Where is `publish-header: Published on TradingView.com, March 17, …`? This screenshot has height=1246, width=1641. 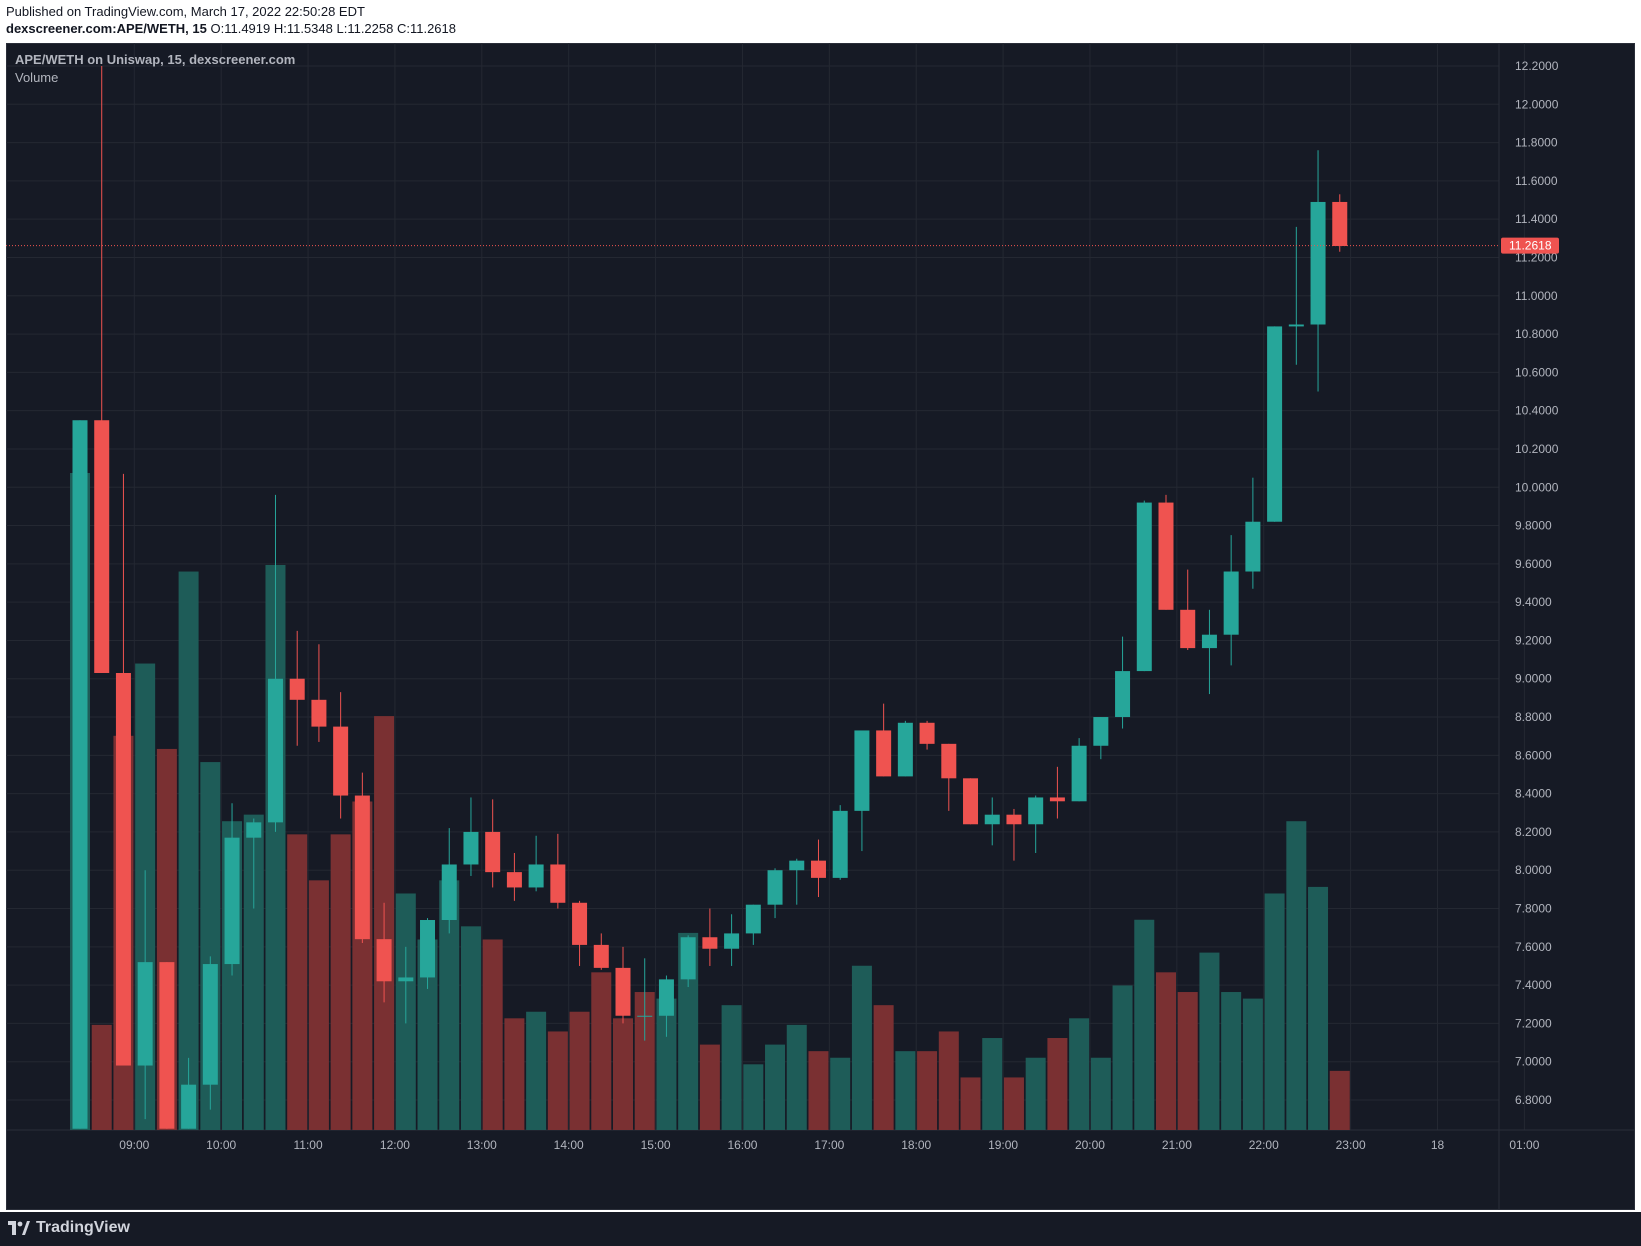 publish-header: Published on TradingView.com, March 17, … is located at coordinates (820, 20).